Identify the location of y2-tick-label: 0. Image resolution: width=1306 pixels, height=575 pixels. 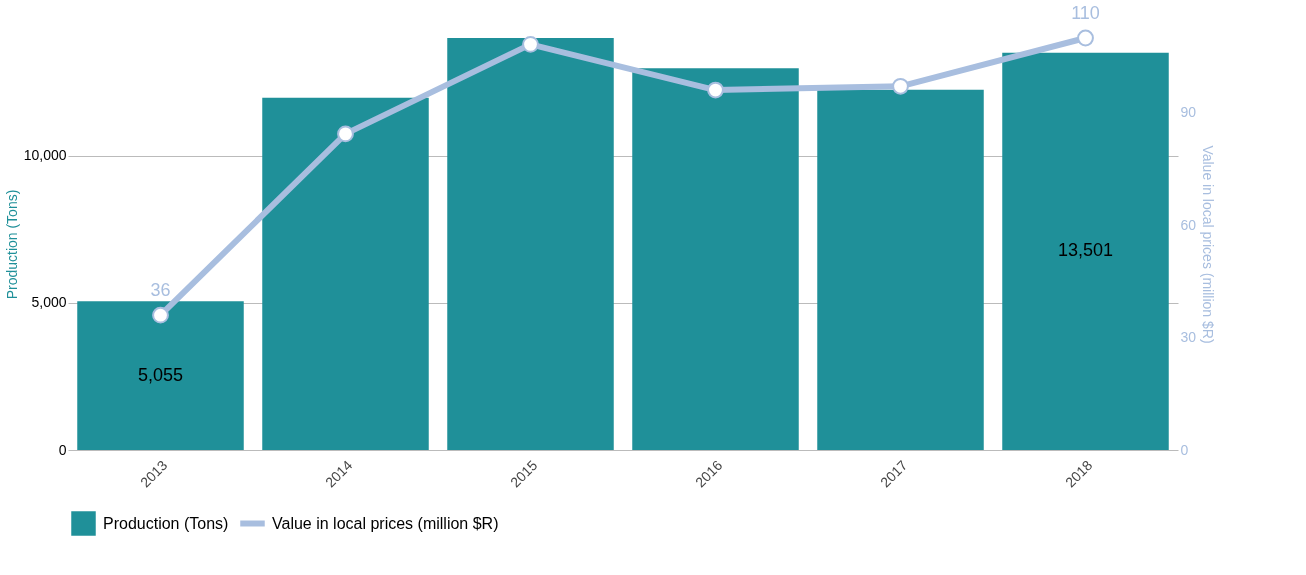
(1184, 449).